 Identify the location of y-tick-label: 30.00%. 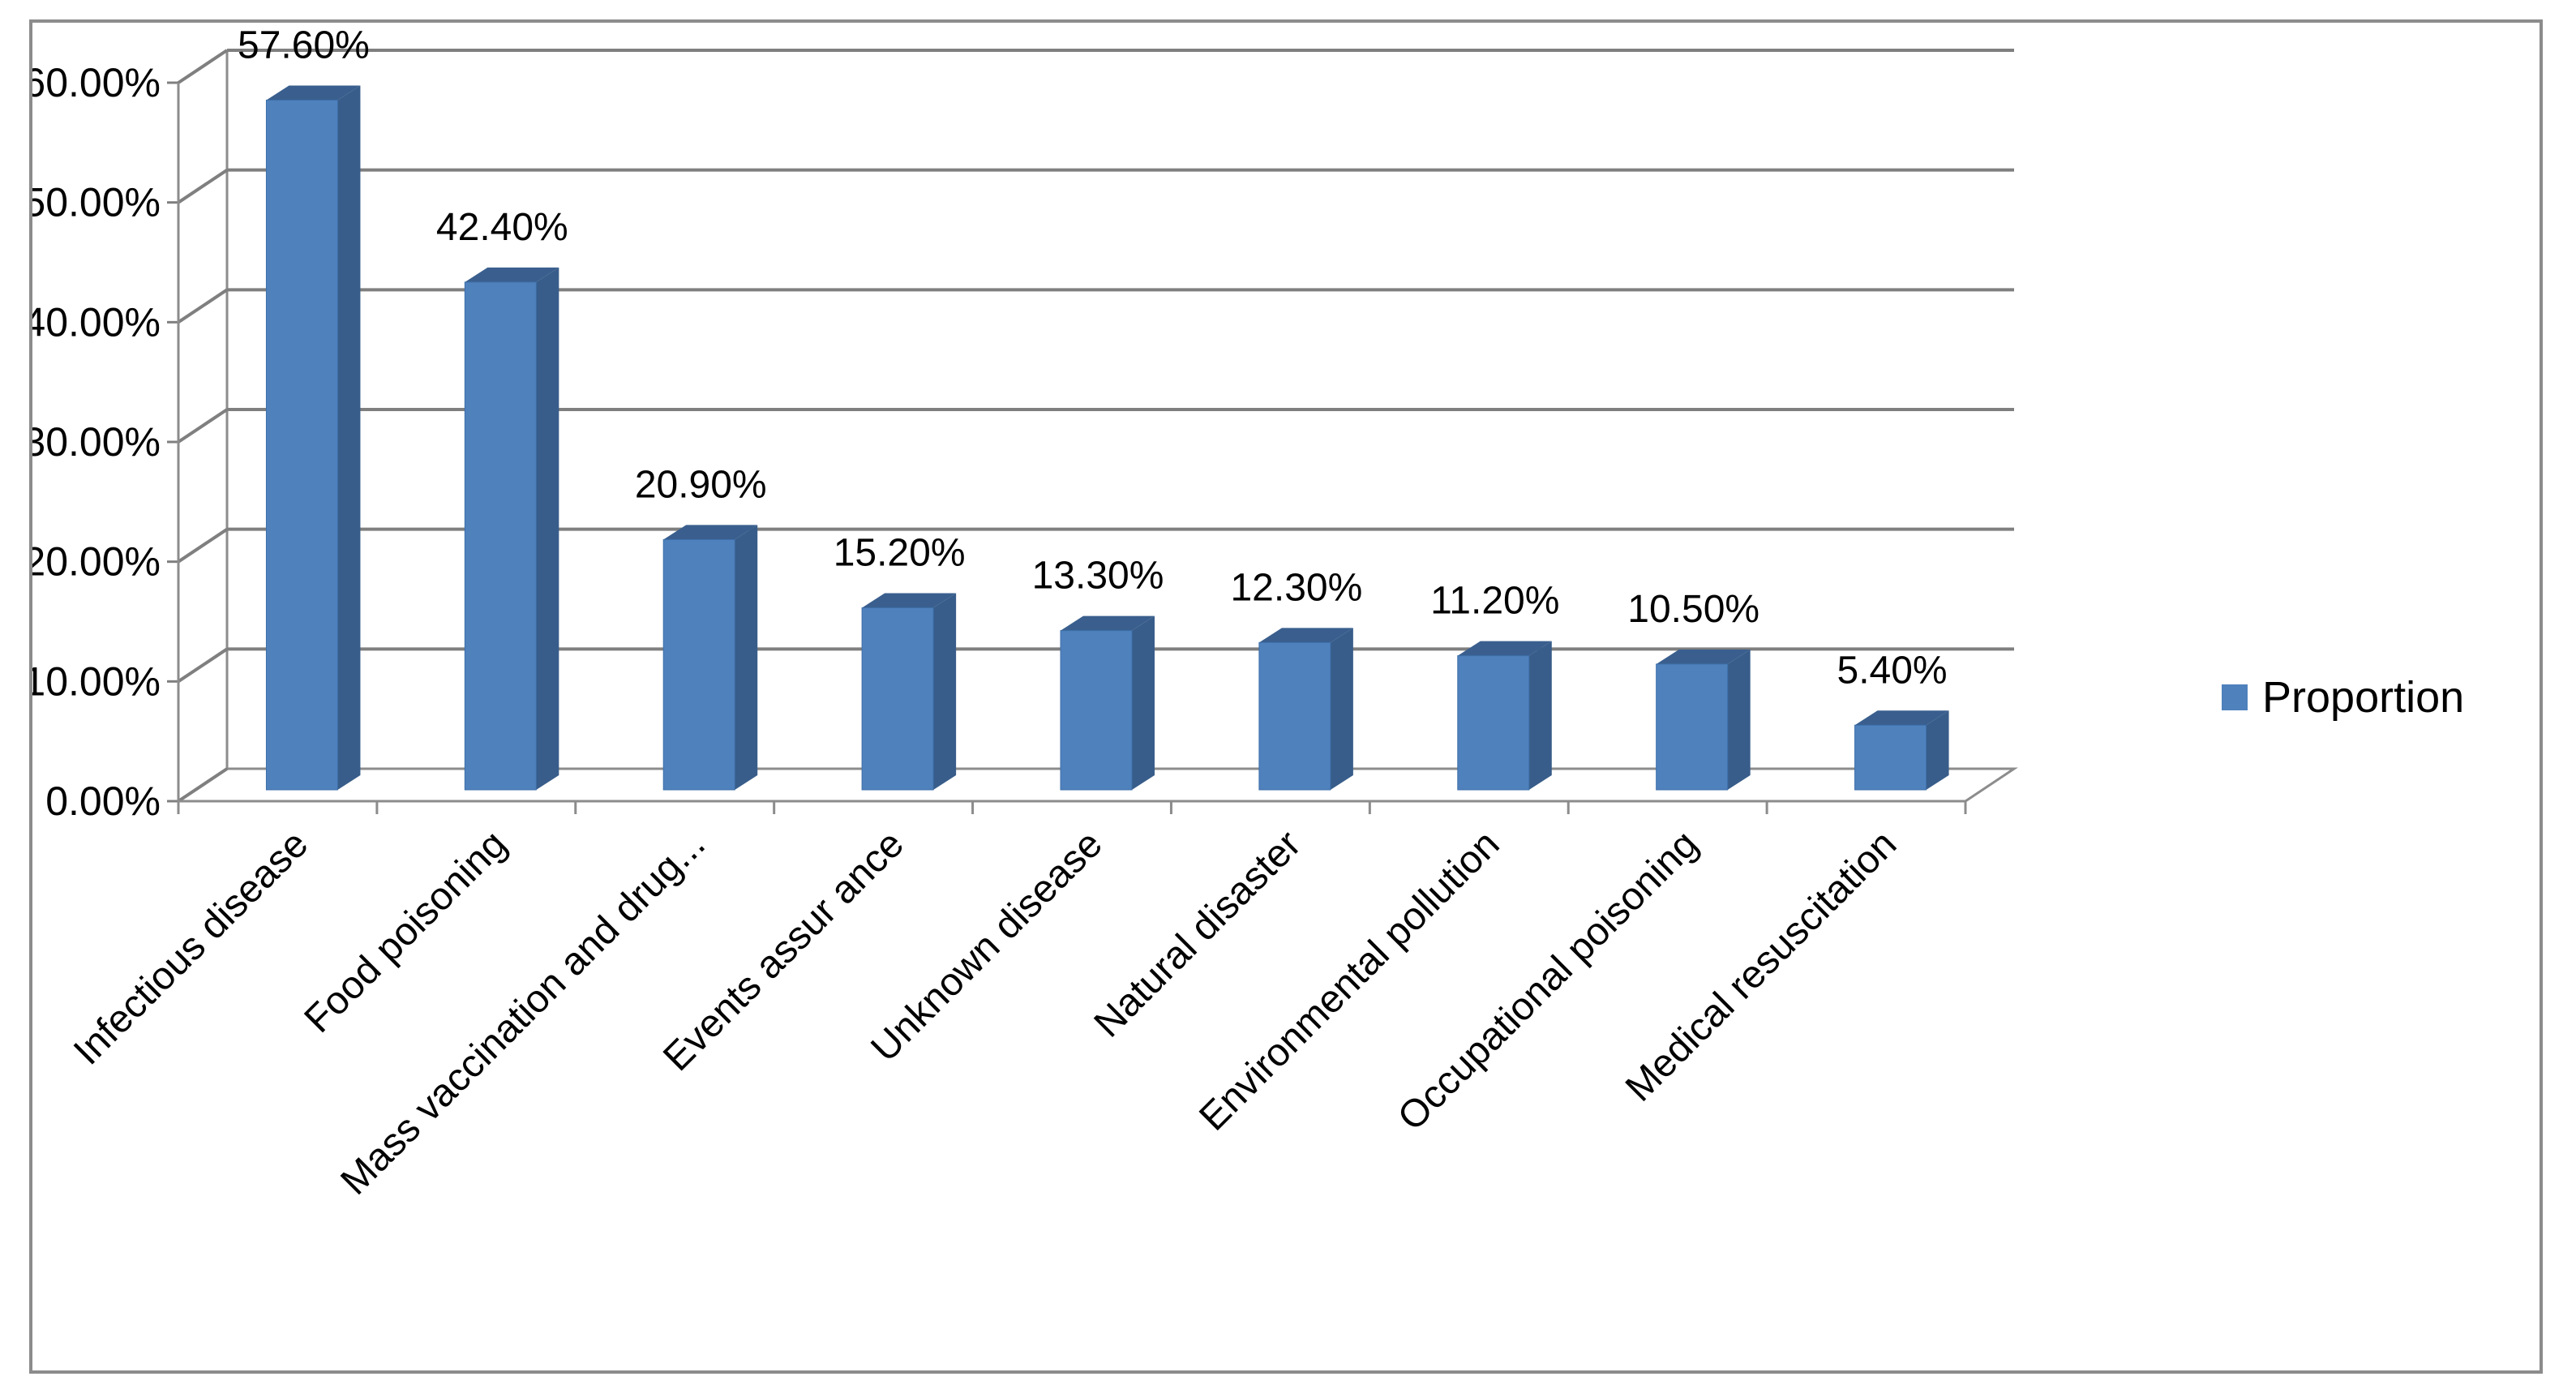
(96, 442).